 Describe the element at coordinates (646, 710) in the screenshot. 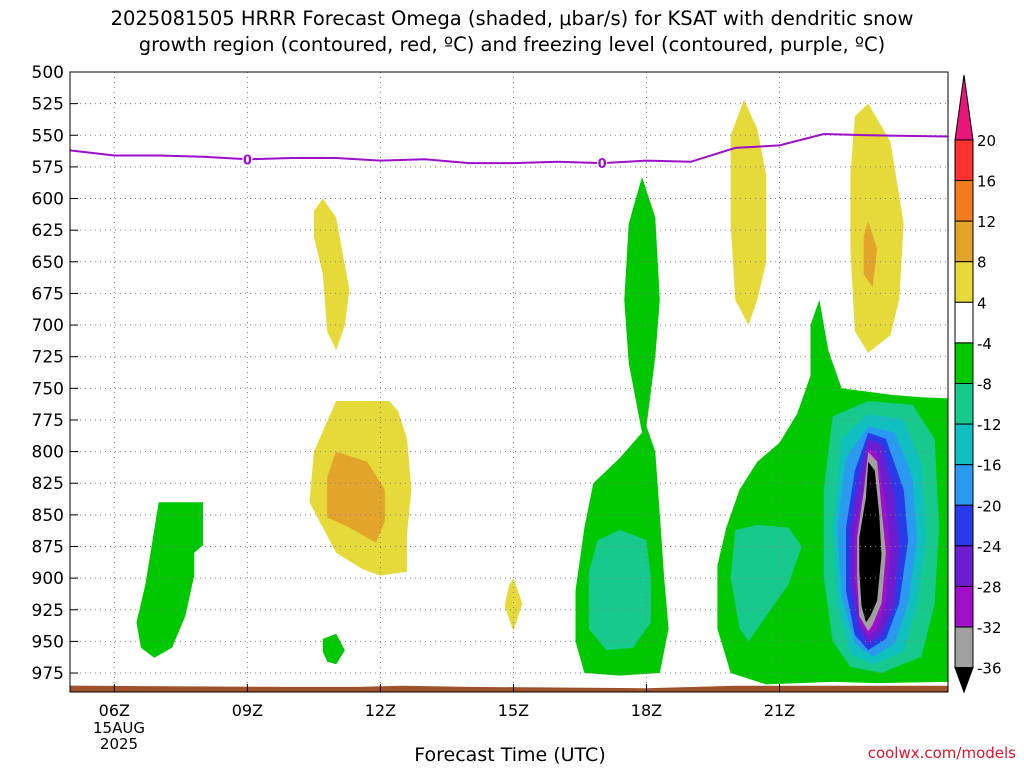

I see `x-tick-label-18Z: 18Z` at that location.